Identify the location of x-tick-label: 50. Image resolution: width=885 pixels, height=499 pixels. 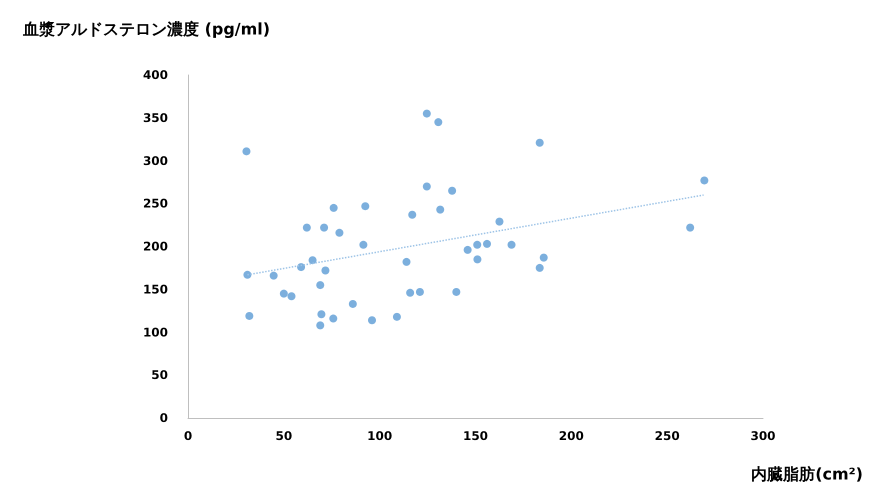
(283, 436).